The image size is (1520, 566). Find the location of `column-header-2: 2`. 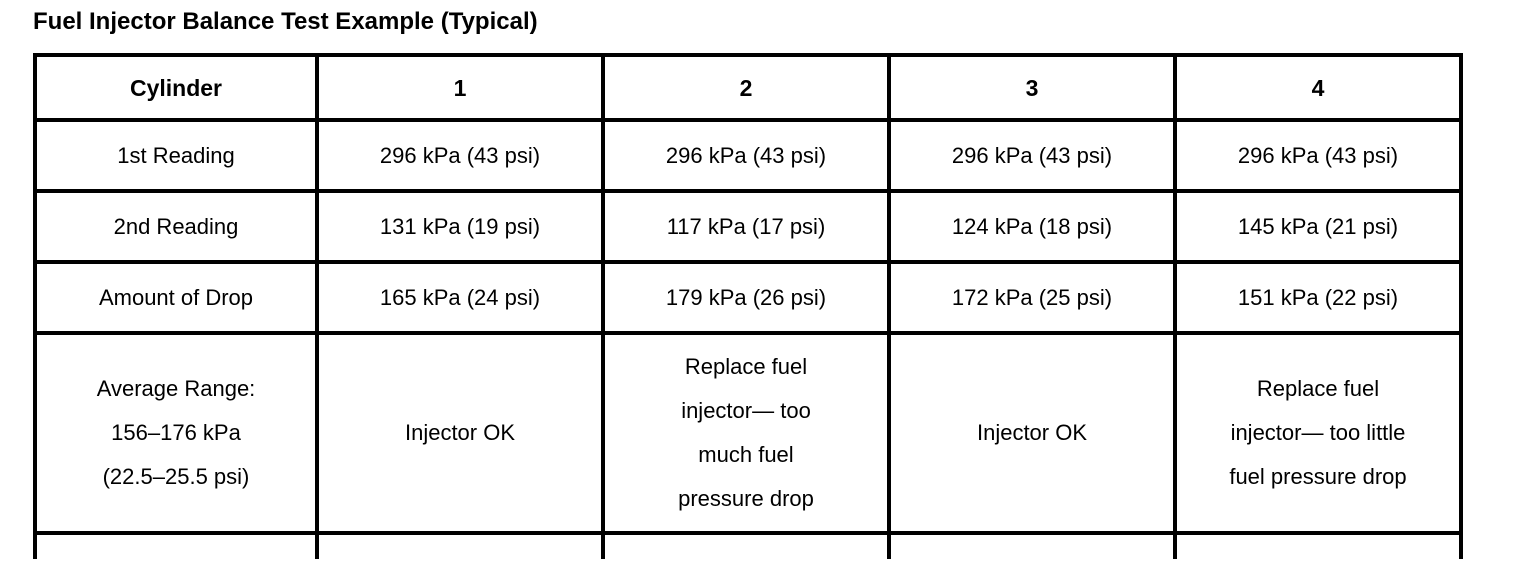

column-header-2: 2 is located at coordinates (746, 87).